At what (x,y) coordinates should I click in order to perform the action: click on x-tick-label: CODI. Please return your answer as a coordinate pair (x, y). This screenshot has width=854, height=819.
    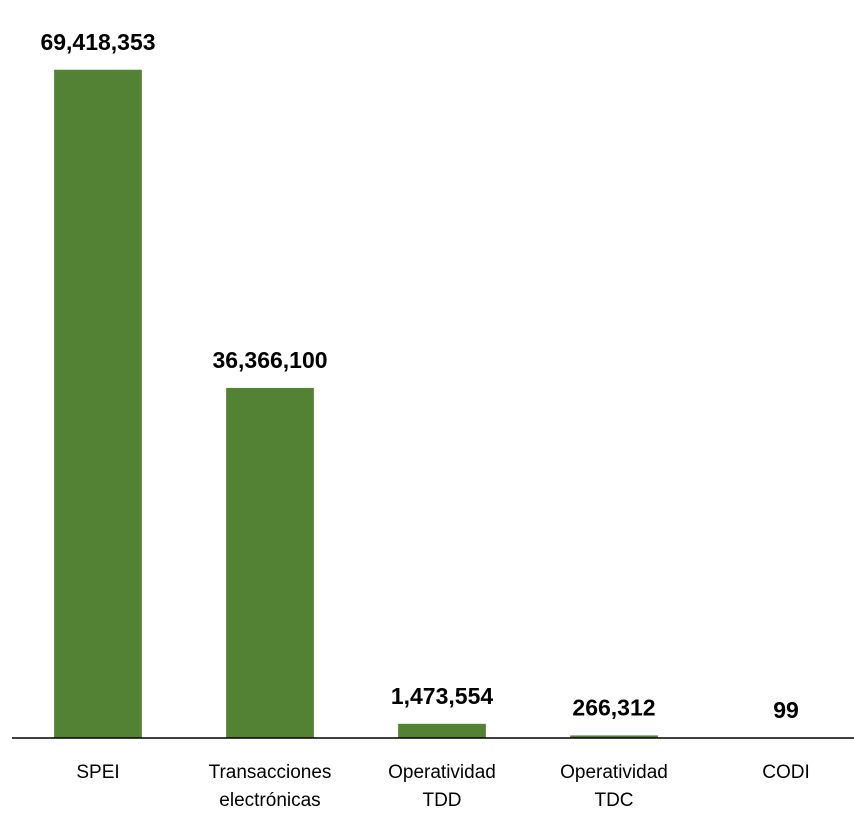
    Looking at the image, I should click on (786, 772).